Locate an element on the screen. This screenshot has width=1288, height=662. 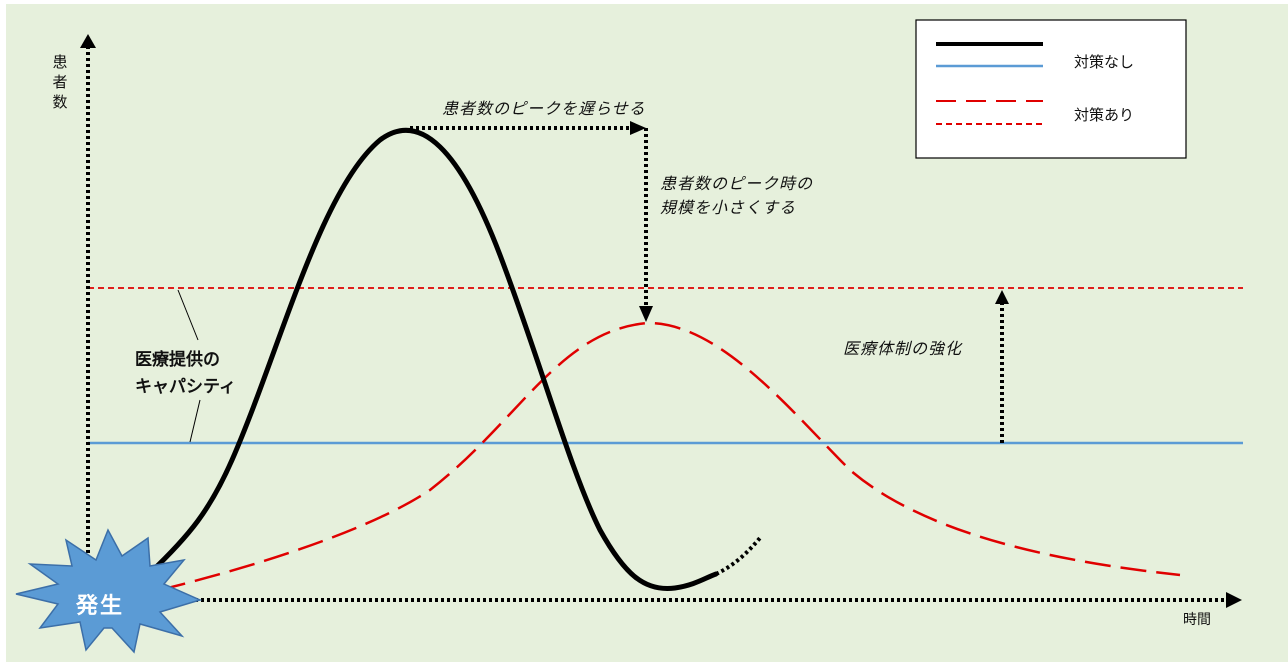
annotation-reduce-peak-line1: 患者数のピーク時の is located at coordinates (737, 183).